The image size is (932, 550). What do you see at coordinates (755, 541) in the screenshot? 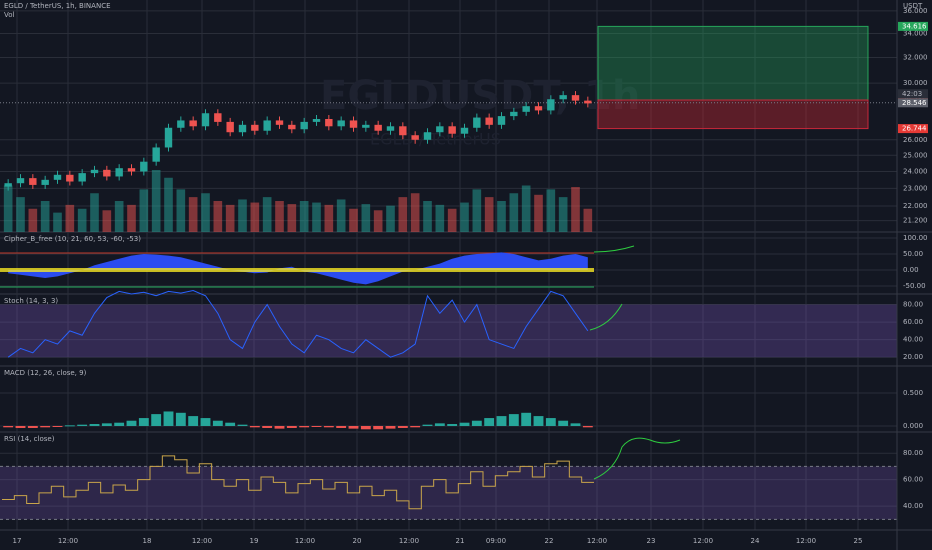
I see `time-label: 24` at bounding box center [755, 541].